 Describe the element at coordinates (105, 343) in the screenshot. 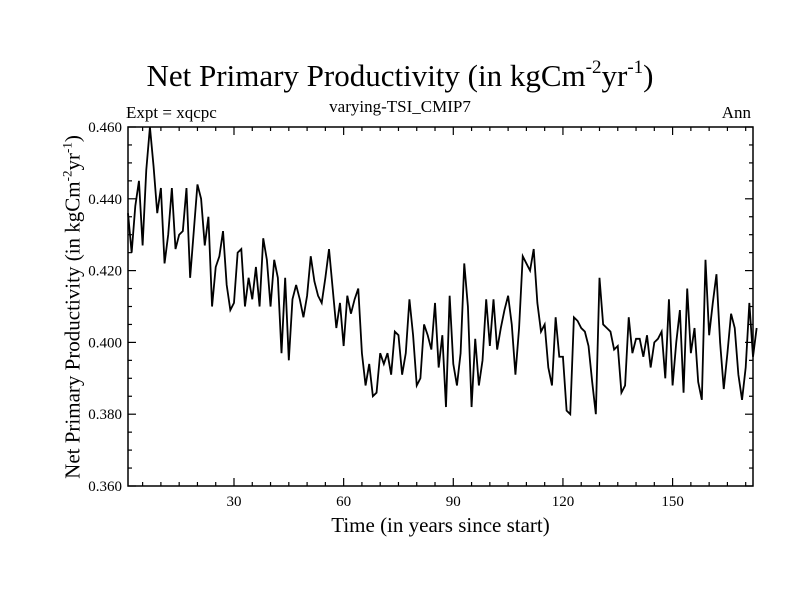

I see `y-tick-label: 0.400` at that location.